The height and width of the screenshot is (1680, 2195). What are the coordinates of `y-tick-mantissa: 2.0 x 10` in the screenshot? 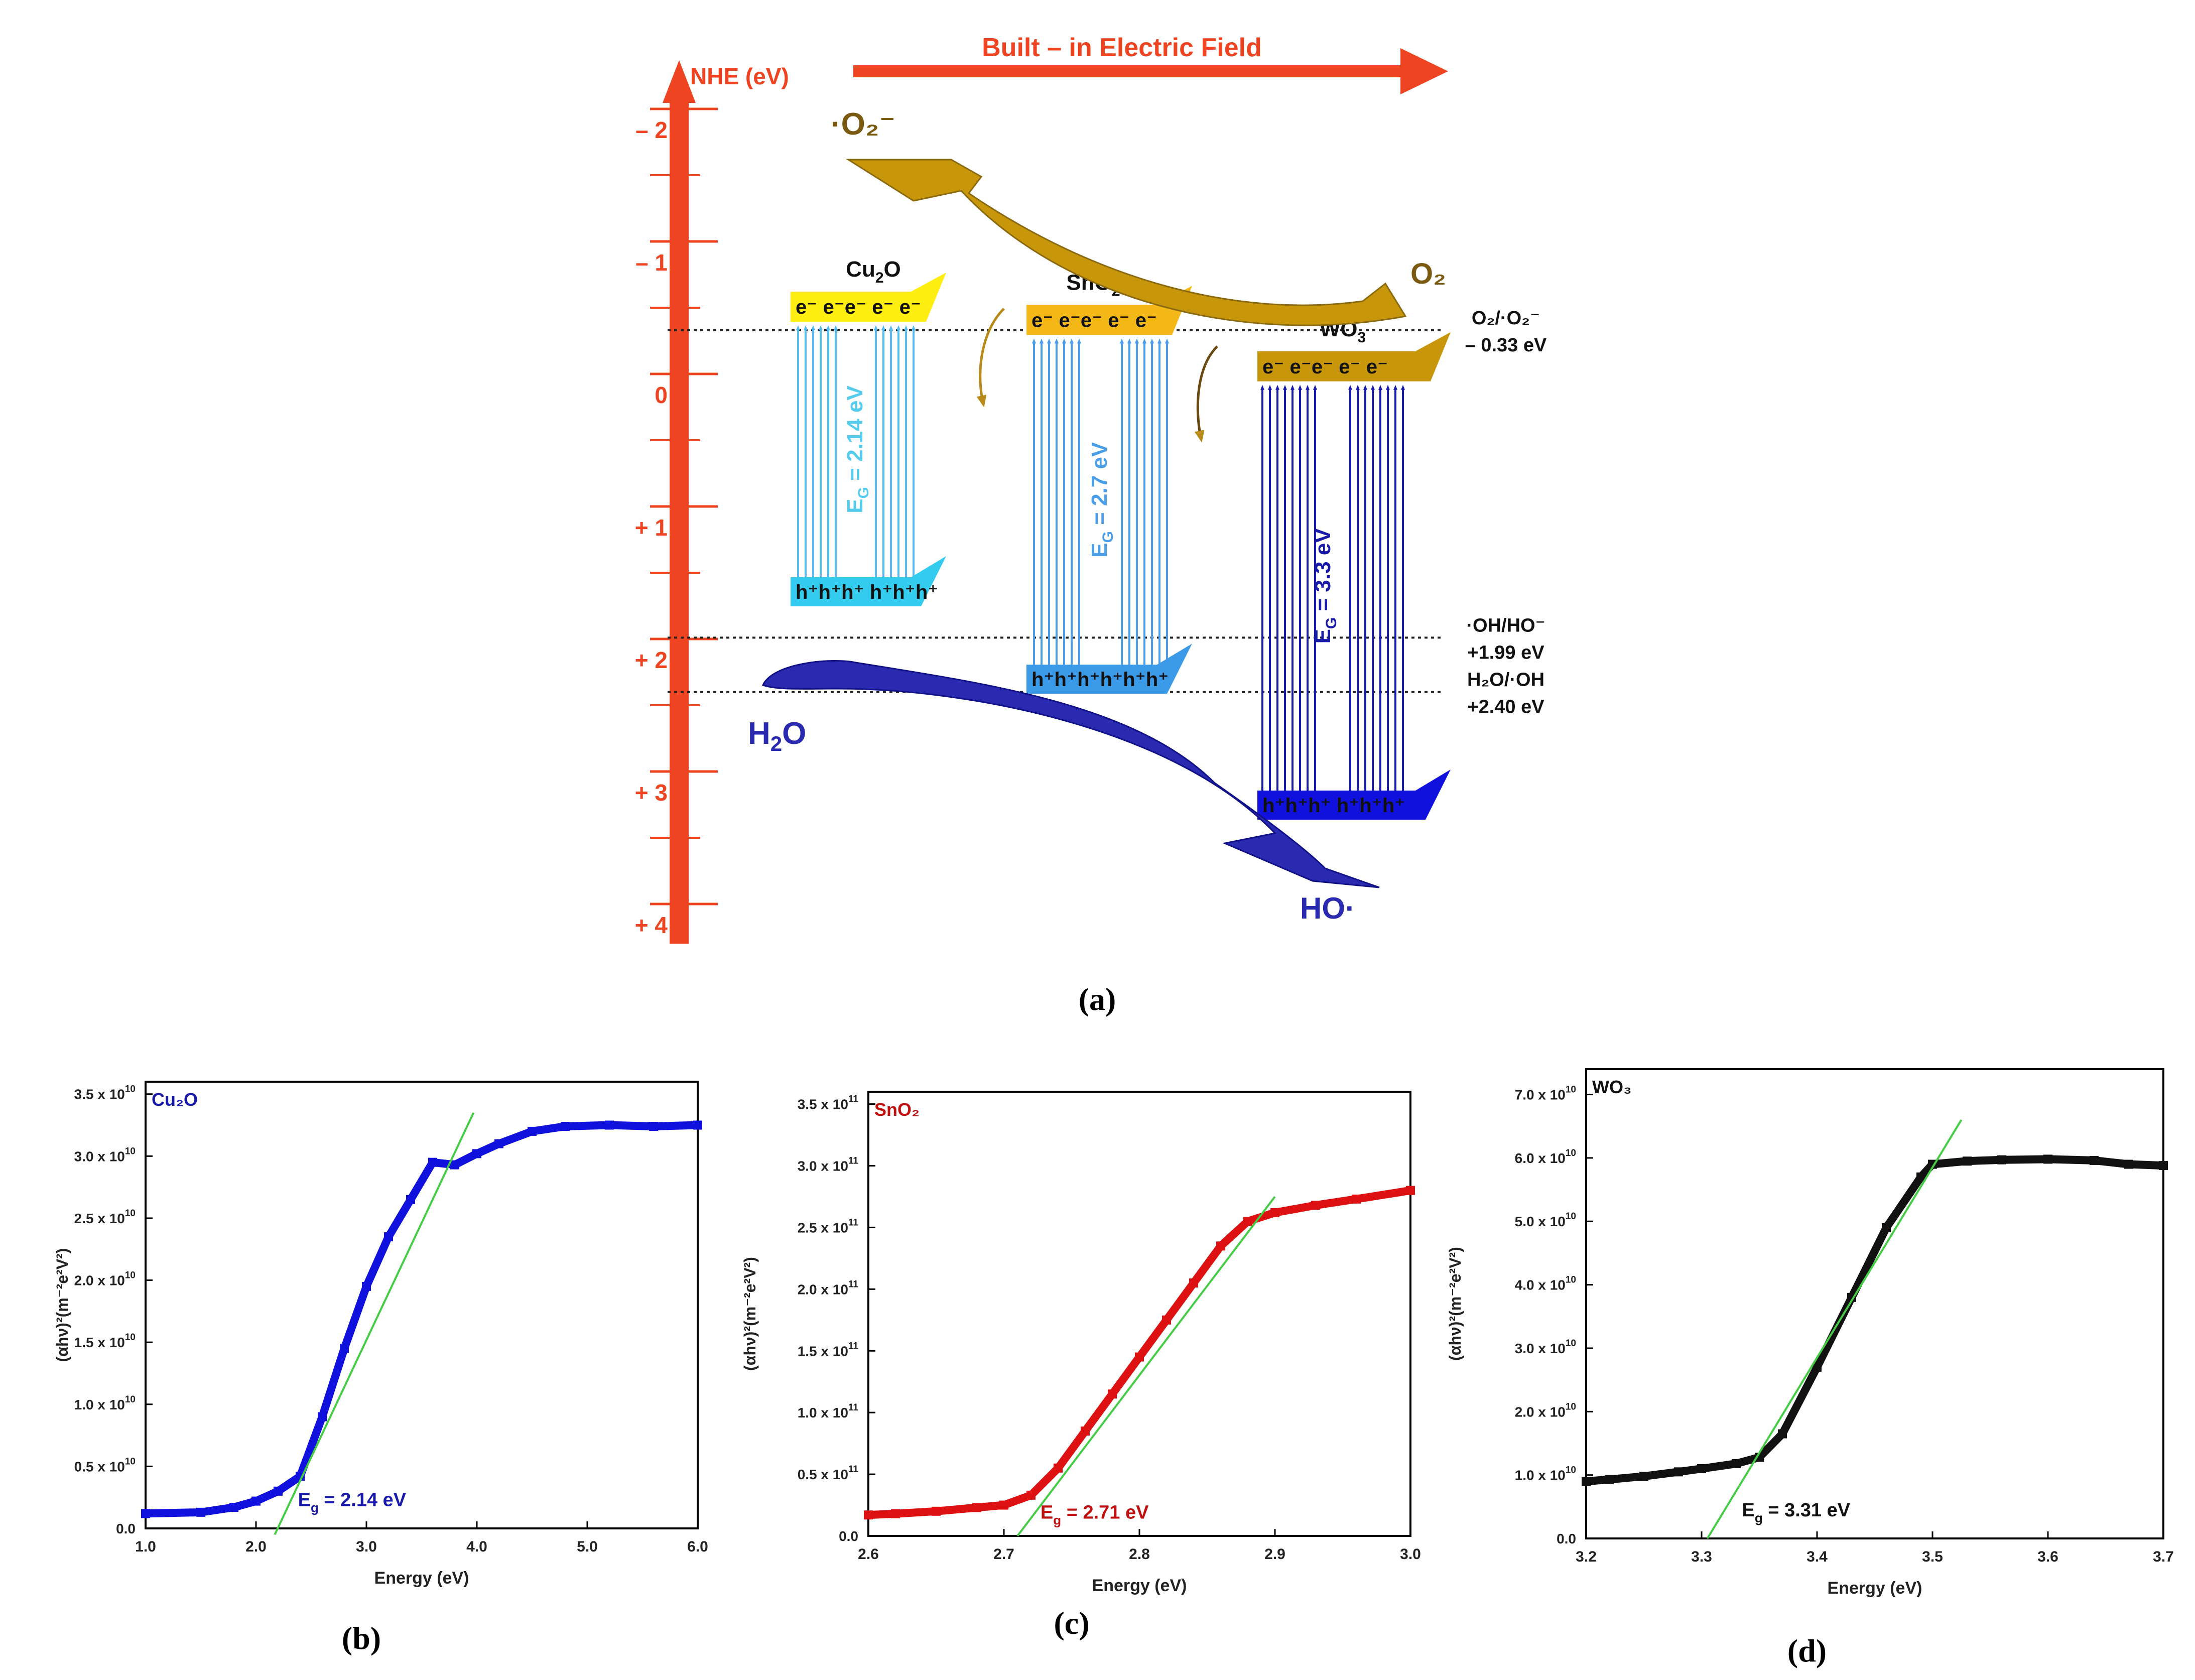 It's located at (99, 1280).